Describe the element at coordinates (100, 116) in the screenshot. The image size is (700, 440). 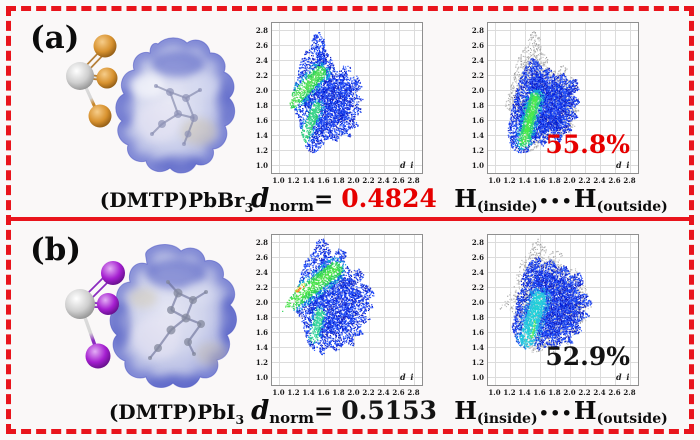
I see `br-atom-bottom` at that location.